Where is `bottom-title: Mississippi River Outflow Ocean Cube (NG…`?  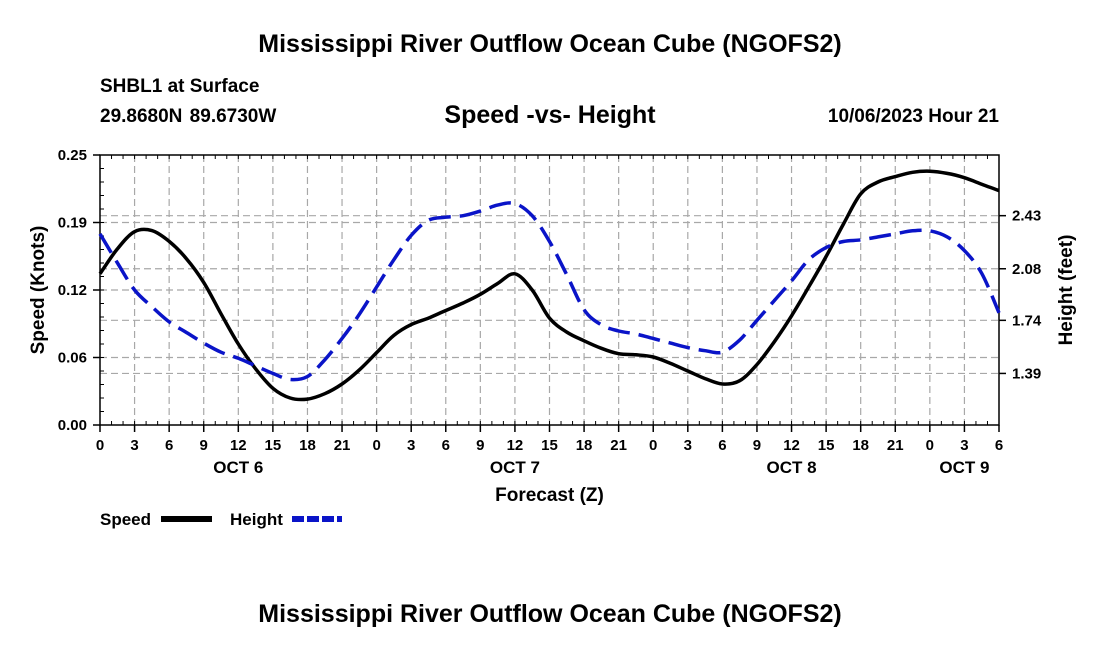
bottom-title: Mississippi River Outflow Ocean Cube (NG… is located at coordinates (550, 614).